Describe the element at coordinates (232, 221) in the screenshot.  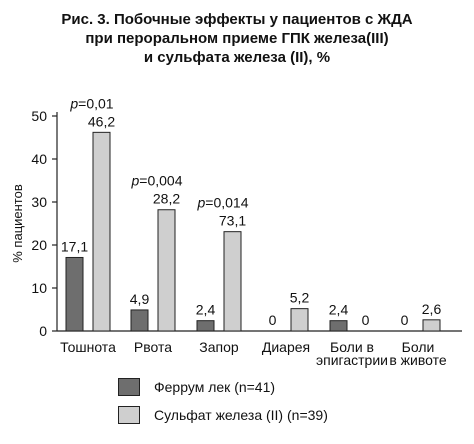
I see `data-label-sulfate-2: 73,1` at that location.